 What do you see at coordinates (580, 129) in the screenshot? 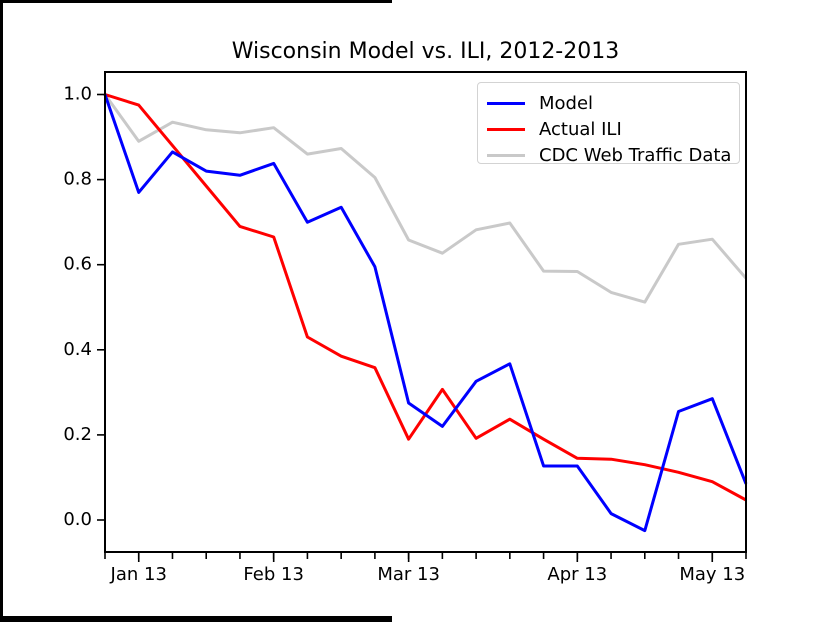
I see `legend-label-actual-ili: Actual ILI` at bounding box center [580, 129].